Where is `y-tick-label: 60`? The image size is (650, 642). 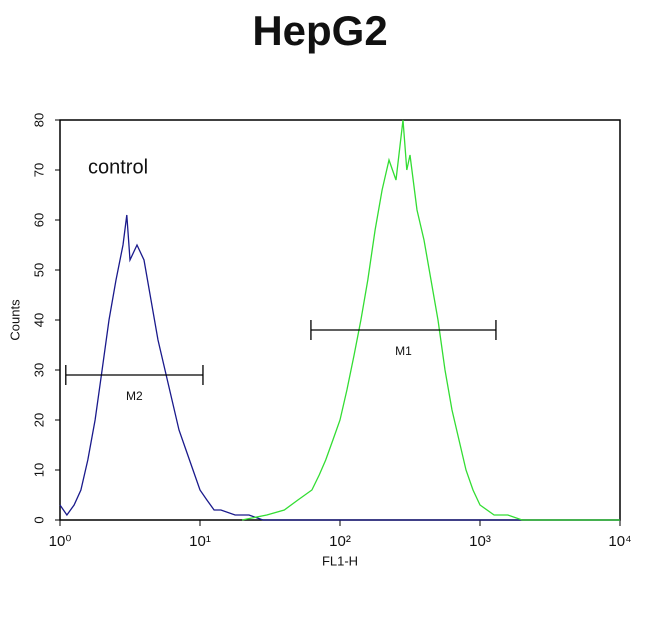
y-tick-label: 60 is located at coordinates (38, 220).